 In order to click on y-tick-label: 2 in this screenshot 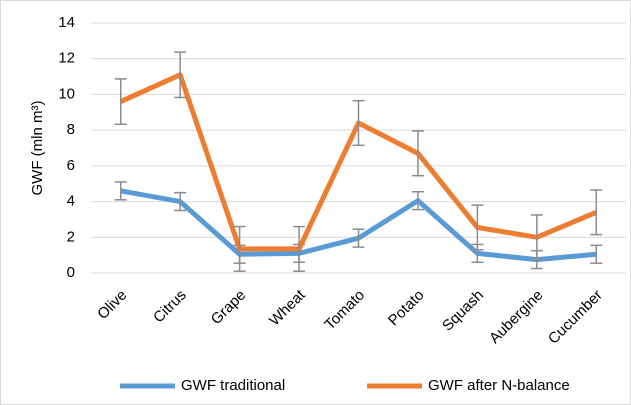, I will do `click(71, 236)`.